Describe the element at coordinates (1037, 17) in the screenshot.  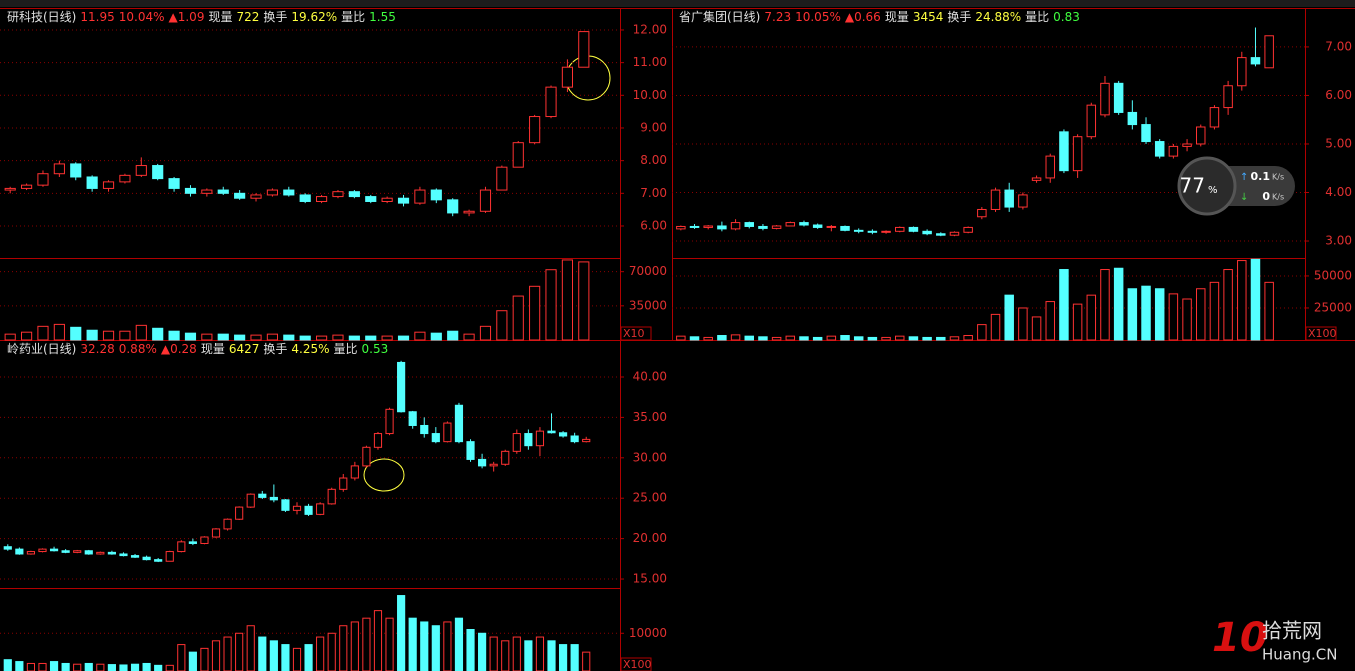
I see `header-ratio-label: 量比` at that location.